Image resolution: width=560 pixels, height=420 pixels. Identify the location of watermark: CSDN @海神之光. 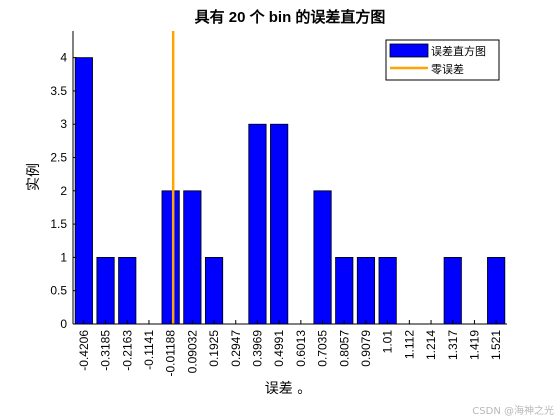
(513, 410).